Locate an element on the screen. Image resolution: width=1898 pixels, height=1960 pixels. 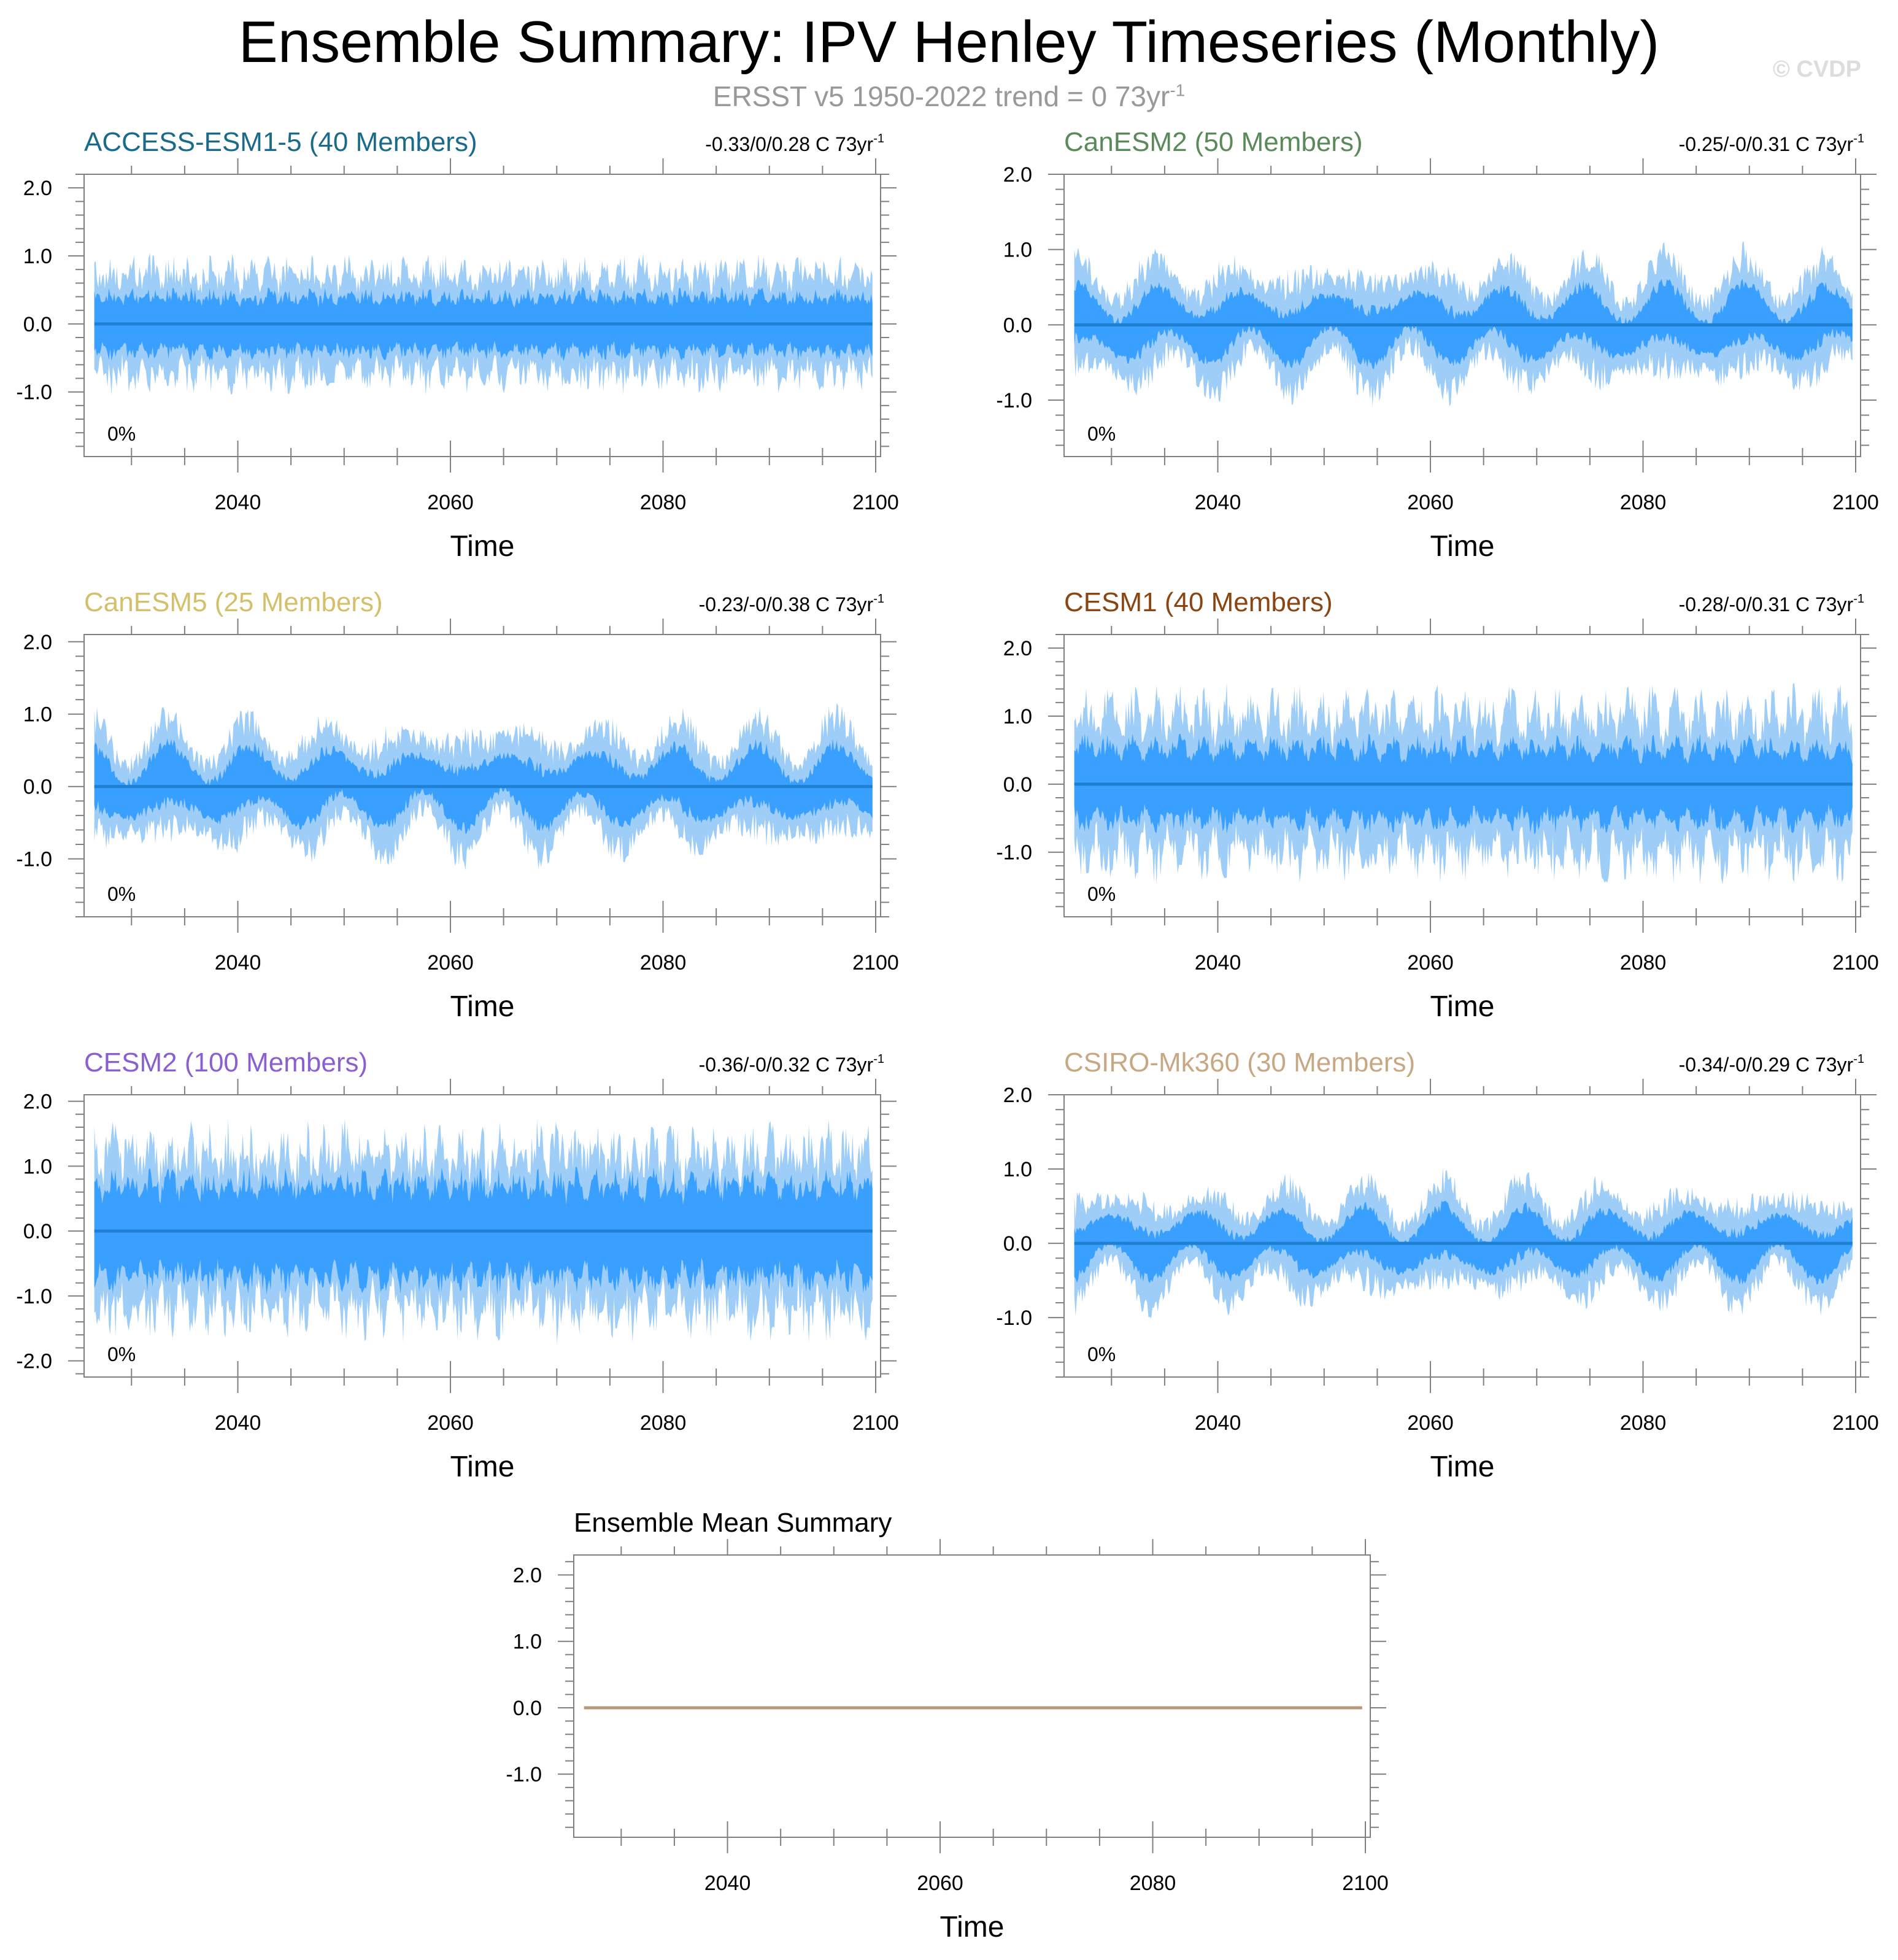
figure-subtitle: ERSST v5 1950-2022 trend = 0 73yr-1 is located at coordinates (949, 96).